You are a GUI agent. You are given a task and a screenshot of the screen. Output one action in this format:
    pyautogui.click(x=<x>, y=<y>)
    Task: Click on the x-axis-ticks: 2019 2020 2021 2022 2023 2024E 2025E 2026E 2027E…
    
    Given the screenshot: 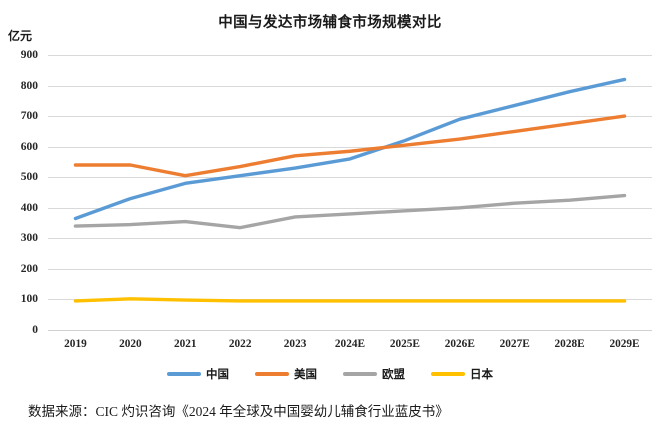 What is the action you would take?
    pyautogui.click(x=350, y=347)
    